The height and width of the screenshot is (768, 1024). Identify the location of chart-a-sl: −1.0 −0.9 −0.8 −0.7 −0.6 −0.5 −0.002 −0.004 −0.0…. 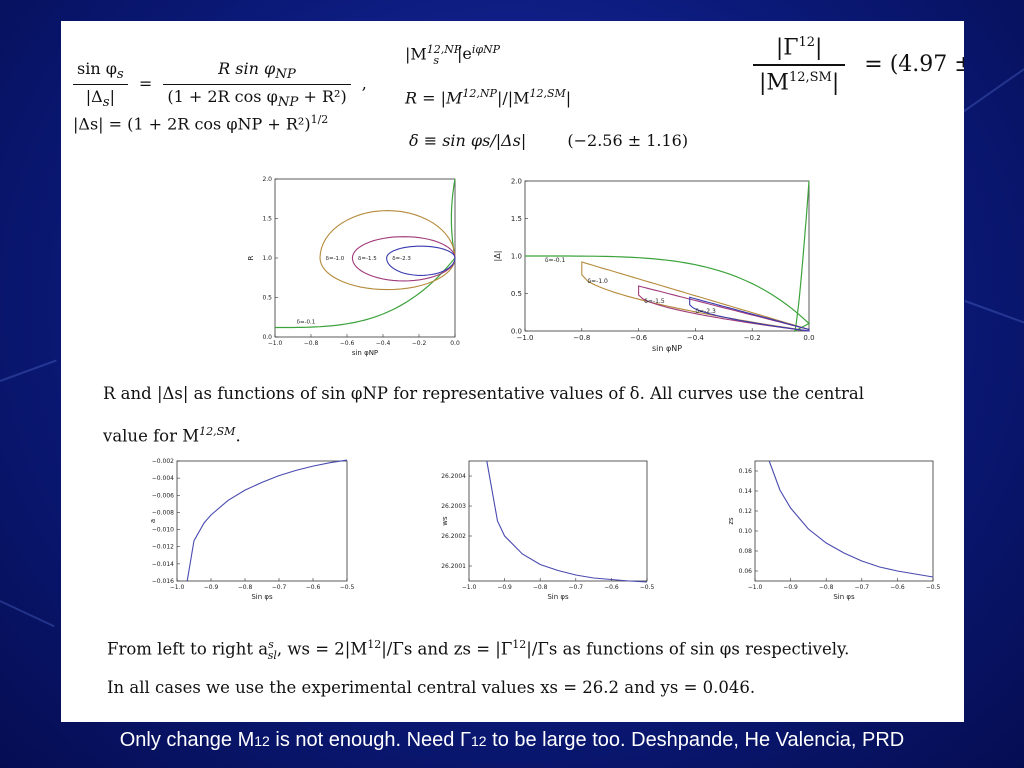
(252, 529).